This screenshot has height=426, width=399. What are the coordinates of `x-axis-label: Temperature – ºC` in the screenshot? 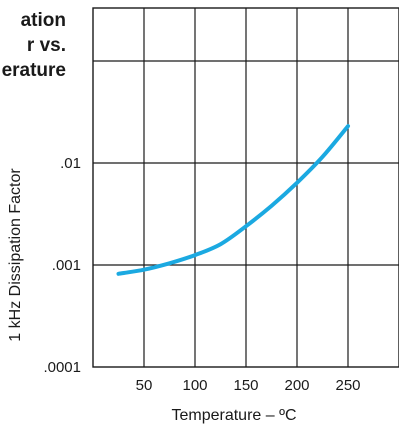 It's located at (233, 415).